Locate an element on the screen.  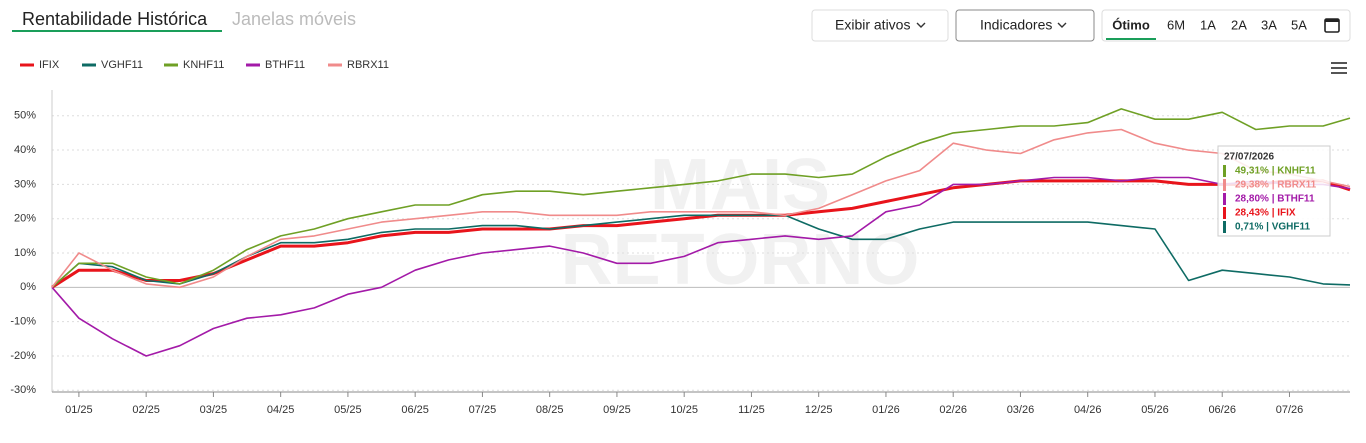
x-tick-label: 09/25 is located at coordinates (617, 410).